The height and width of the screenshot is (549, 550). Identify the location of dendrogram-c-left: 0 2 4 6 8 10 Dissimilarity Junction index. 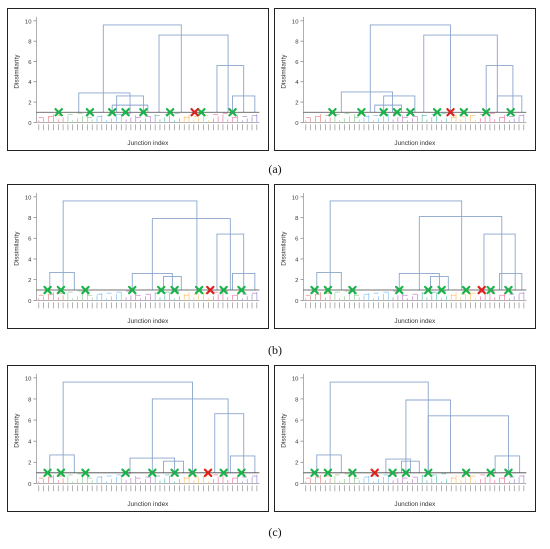
(137, 440).